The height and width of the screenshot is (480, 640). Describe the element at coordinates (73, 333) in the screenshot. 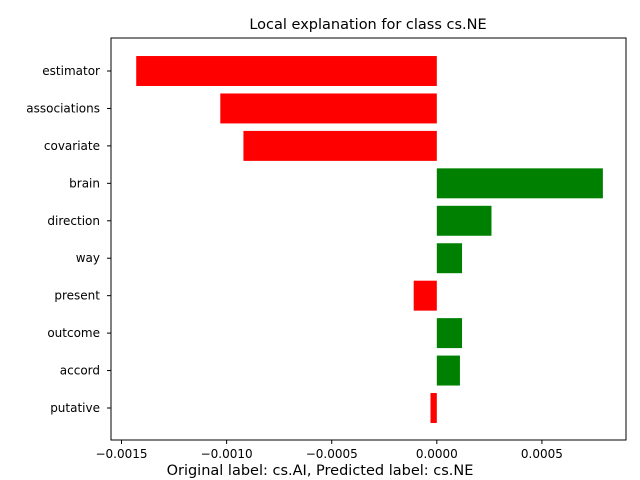

I see `y-tick-label-outcome: outcome` at that location.